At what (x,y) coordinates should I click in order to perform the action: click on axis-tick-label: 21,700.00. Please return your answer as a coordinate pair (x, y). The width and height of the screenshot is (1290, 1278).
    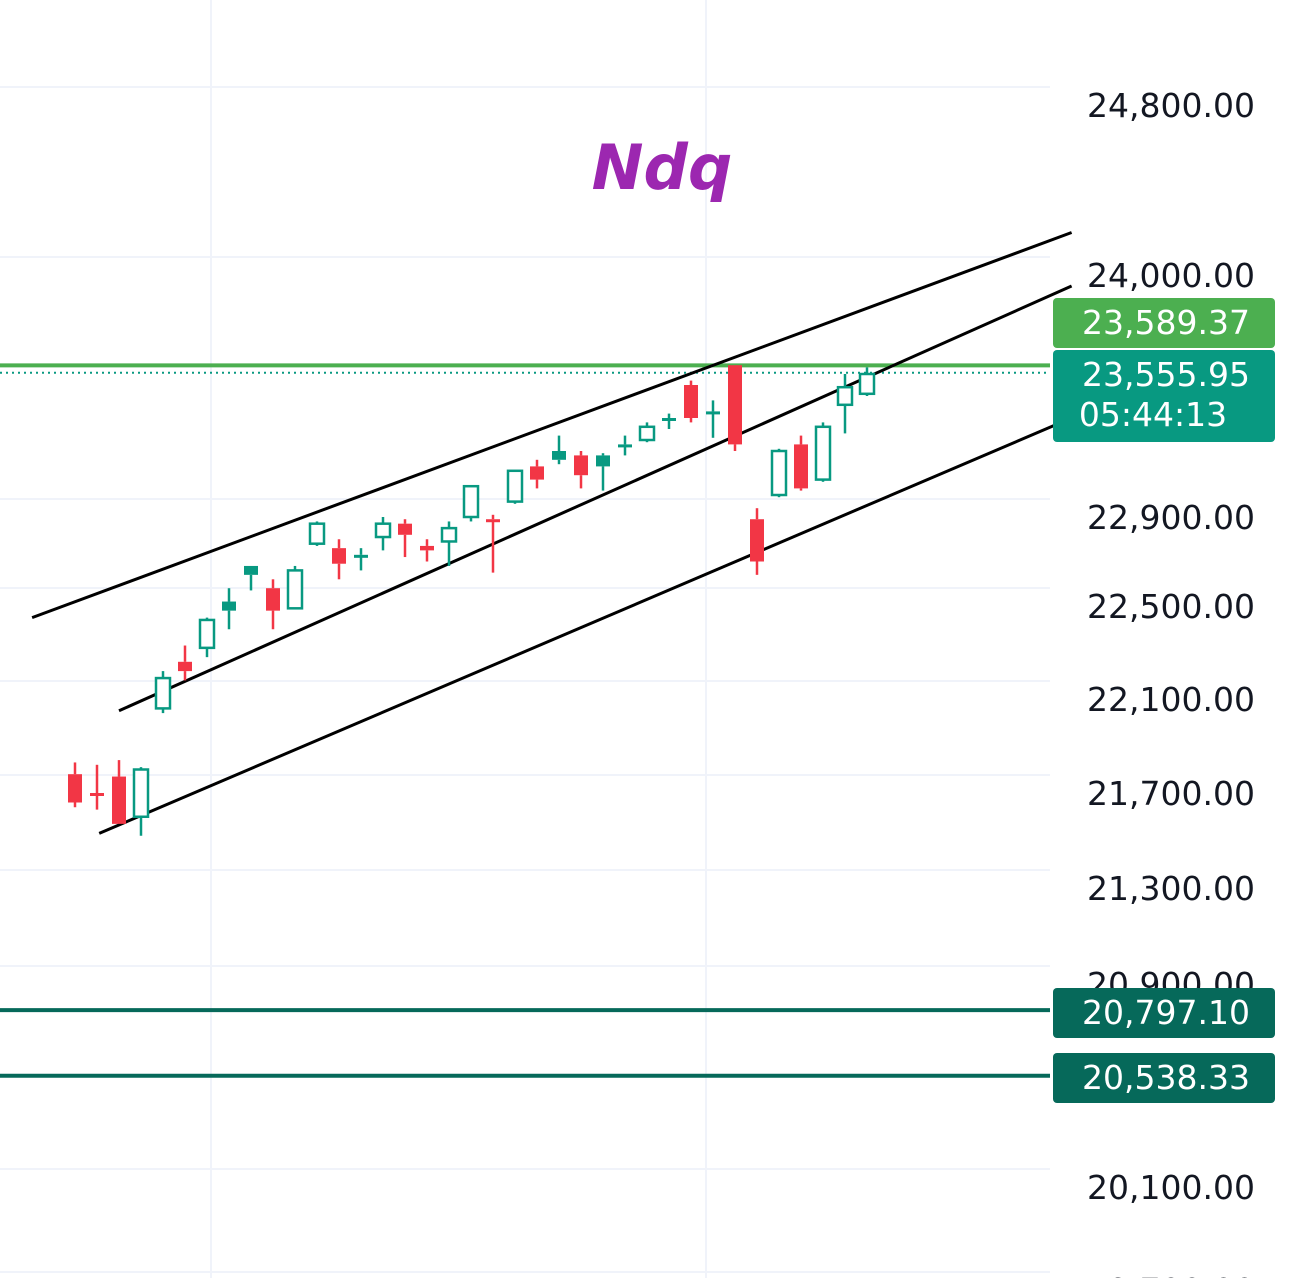
    Looking at the image, I should click on (1171, 793).